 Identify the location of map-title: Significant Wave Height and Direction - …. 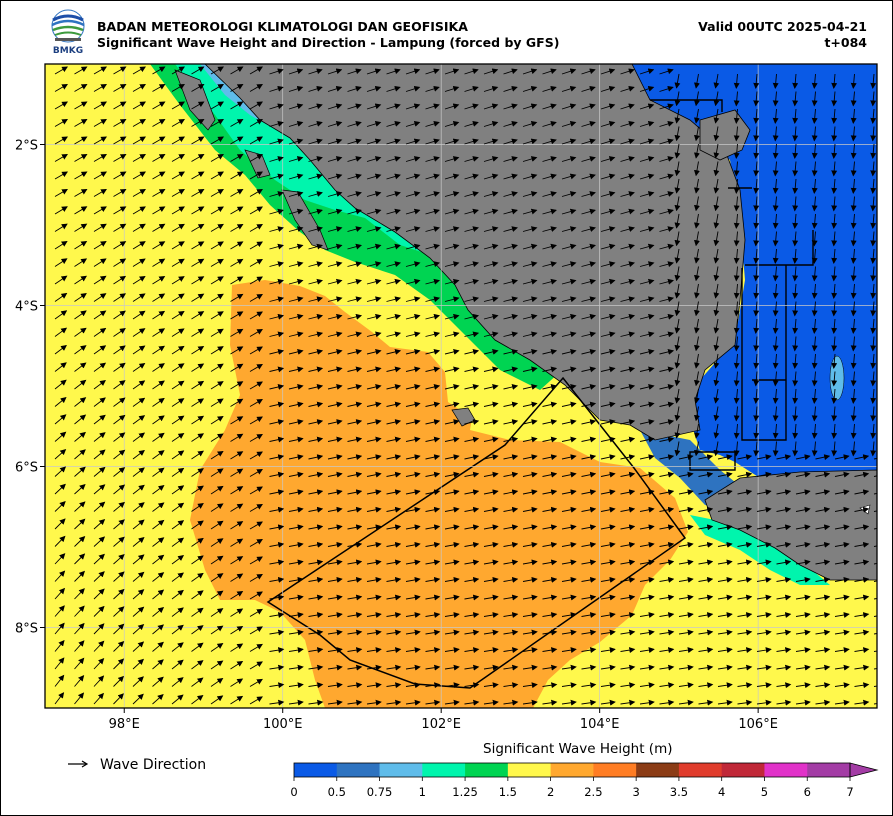
(328, 42).